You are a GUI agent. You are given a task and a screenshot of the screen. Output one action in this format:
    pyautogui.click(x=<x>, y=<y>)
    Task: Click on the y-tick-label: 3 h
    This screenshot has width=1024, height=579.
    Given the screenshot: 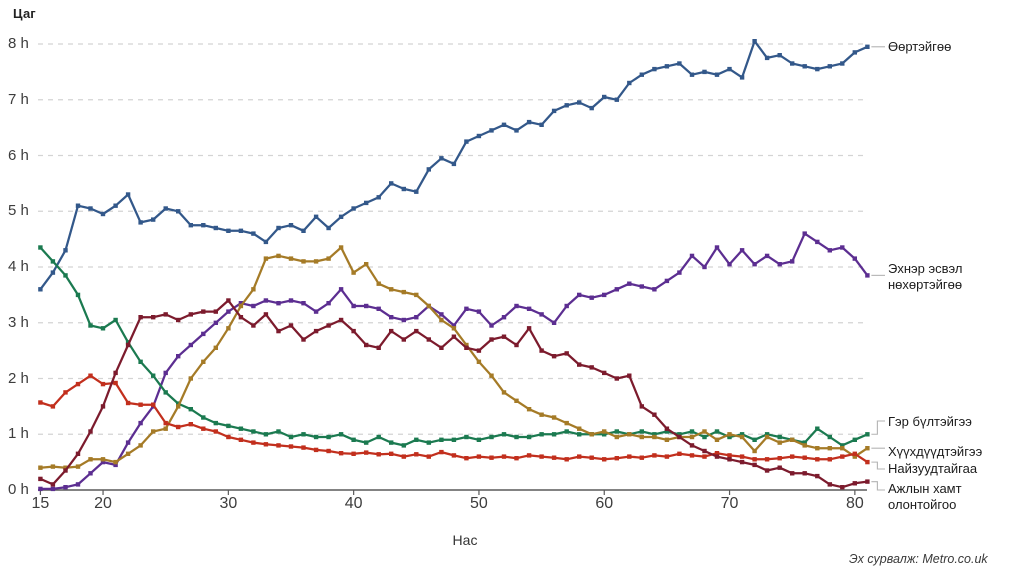 What is the action you would take?
    pyautogui.click(x=18, y=322)
    